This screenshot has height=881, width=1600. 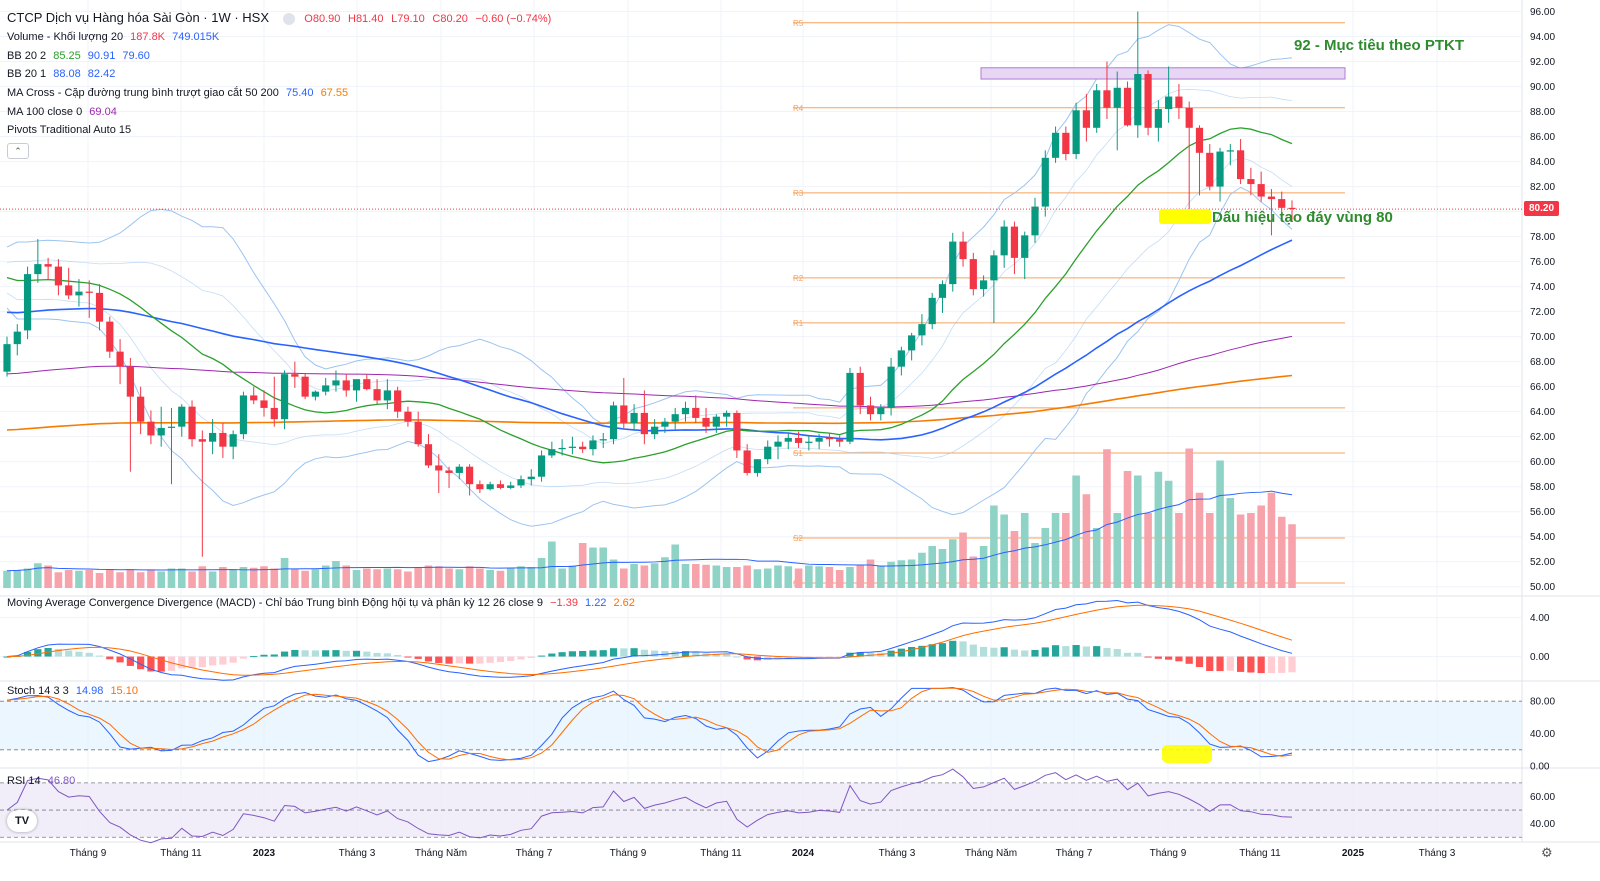 What do you see at coordinates (71, 130) in the screenshot?
I see `legend-pivots: Pivots Traditional Auto 15` at bounding box center [71, 130].